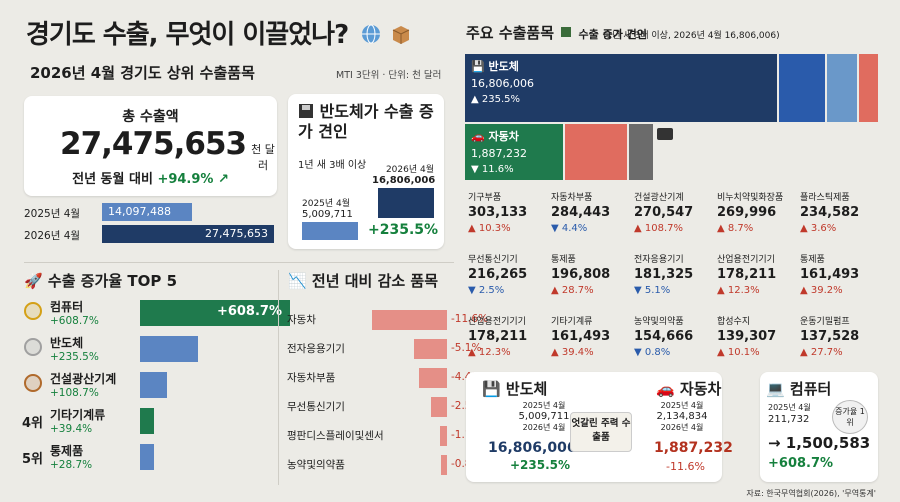 The image size is (900, 502). I want to click on right-subtitle: (1년 새 3배 이상, 2026년 4월 16,806,006), so click(691, 36).